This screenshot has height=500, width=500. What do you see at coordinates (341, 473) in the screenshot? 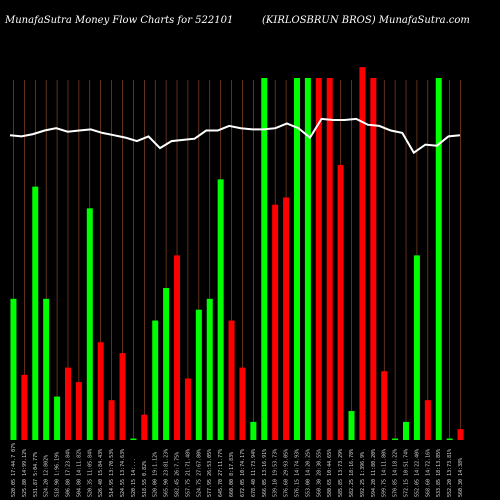
I see `x-tick-label: 585.85 13:73.29%` at bounding box center [341, 473].